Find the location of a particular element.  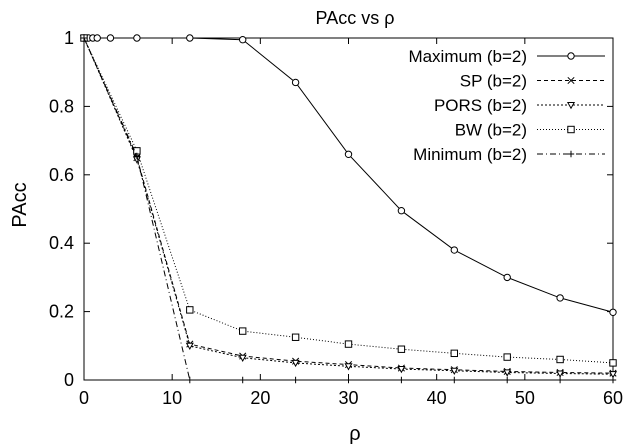

legend-label: Maximum (b=2) is located at coordinates (467, 56).